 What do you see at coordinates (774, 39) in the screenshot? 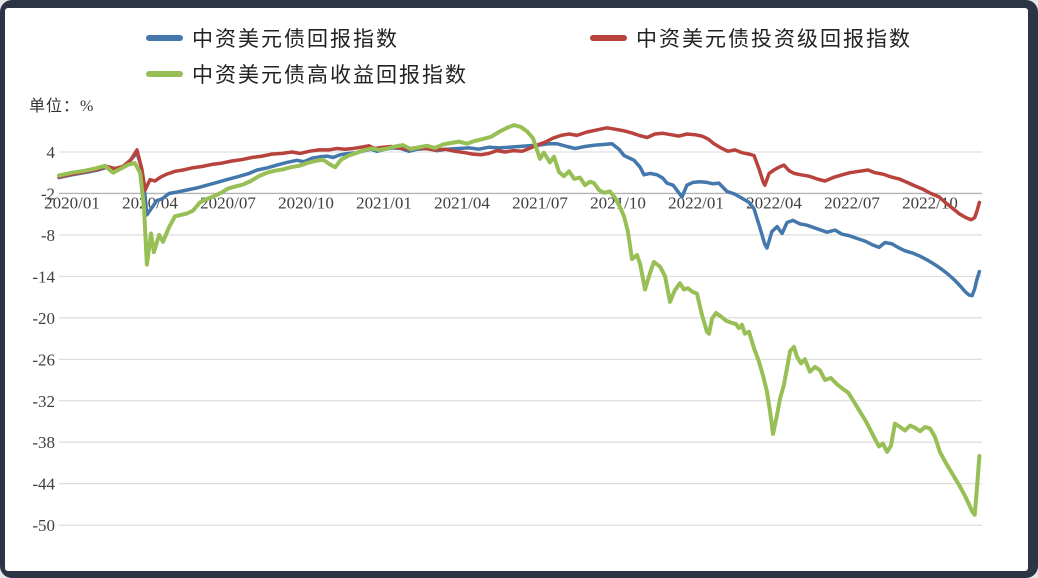
I see `legend-label: 中资美元债投资级回报指数` at bounding box center [774, 39].